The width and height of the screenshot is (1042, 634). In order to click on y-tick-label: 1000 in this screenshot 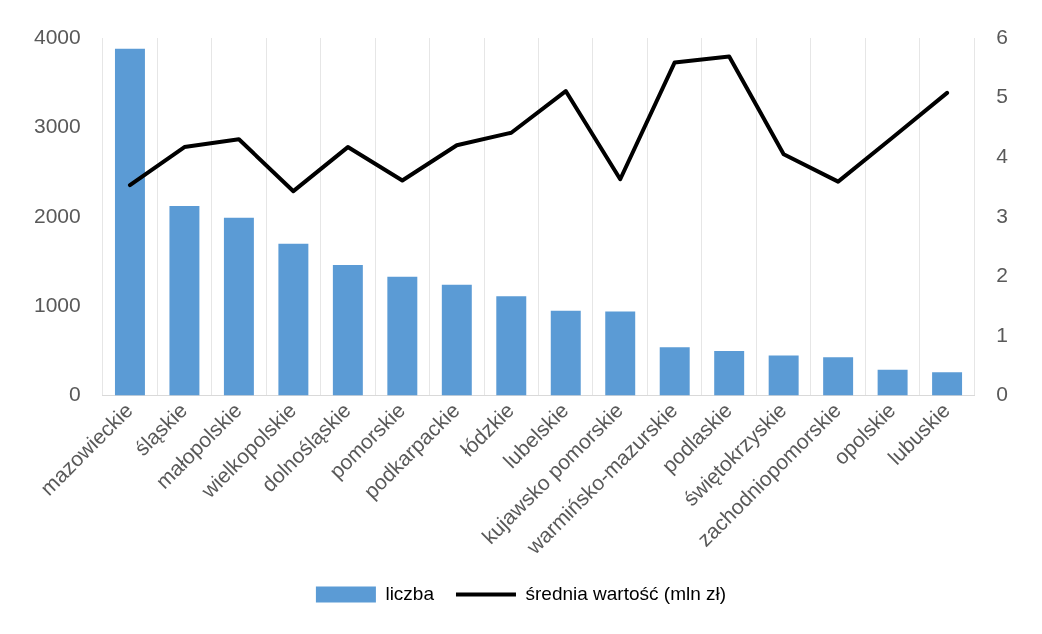, I will do `click(57, 305)`.